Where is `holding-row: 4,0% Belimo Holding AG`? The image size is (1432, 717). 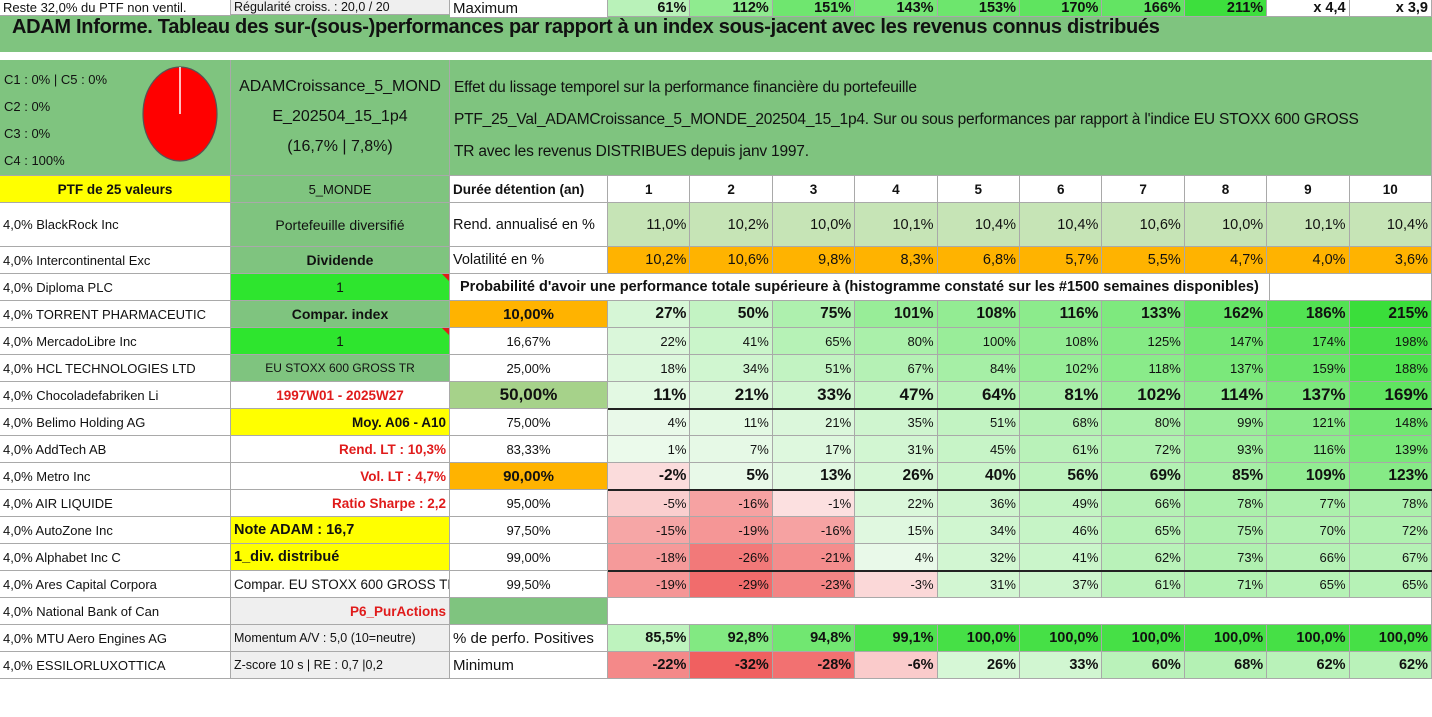
holding-row: 4,0% Belimo Holding AG is located at coordinates (115, 422).